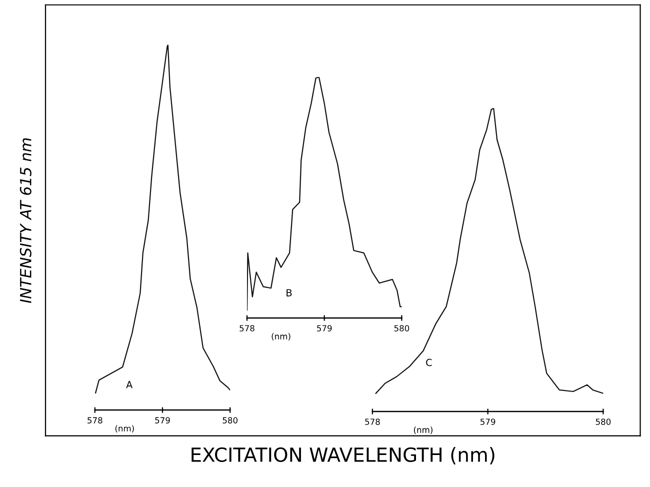  I want to click on text: EXCITATION WAVELENGTH (nm), so click(343, 455).